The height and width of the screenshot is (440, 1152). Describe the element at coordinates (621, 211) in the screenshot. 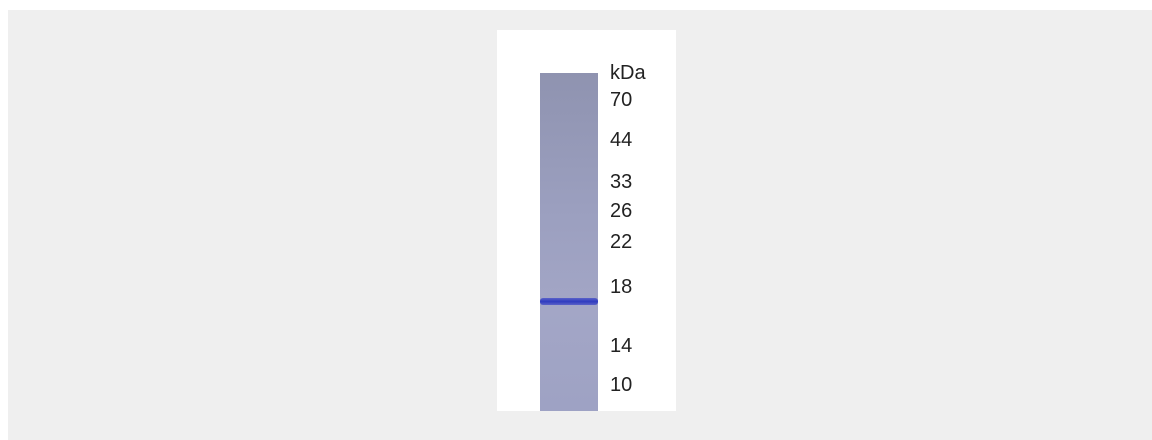

I see `marker-label: 26` at that location.